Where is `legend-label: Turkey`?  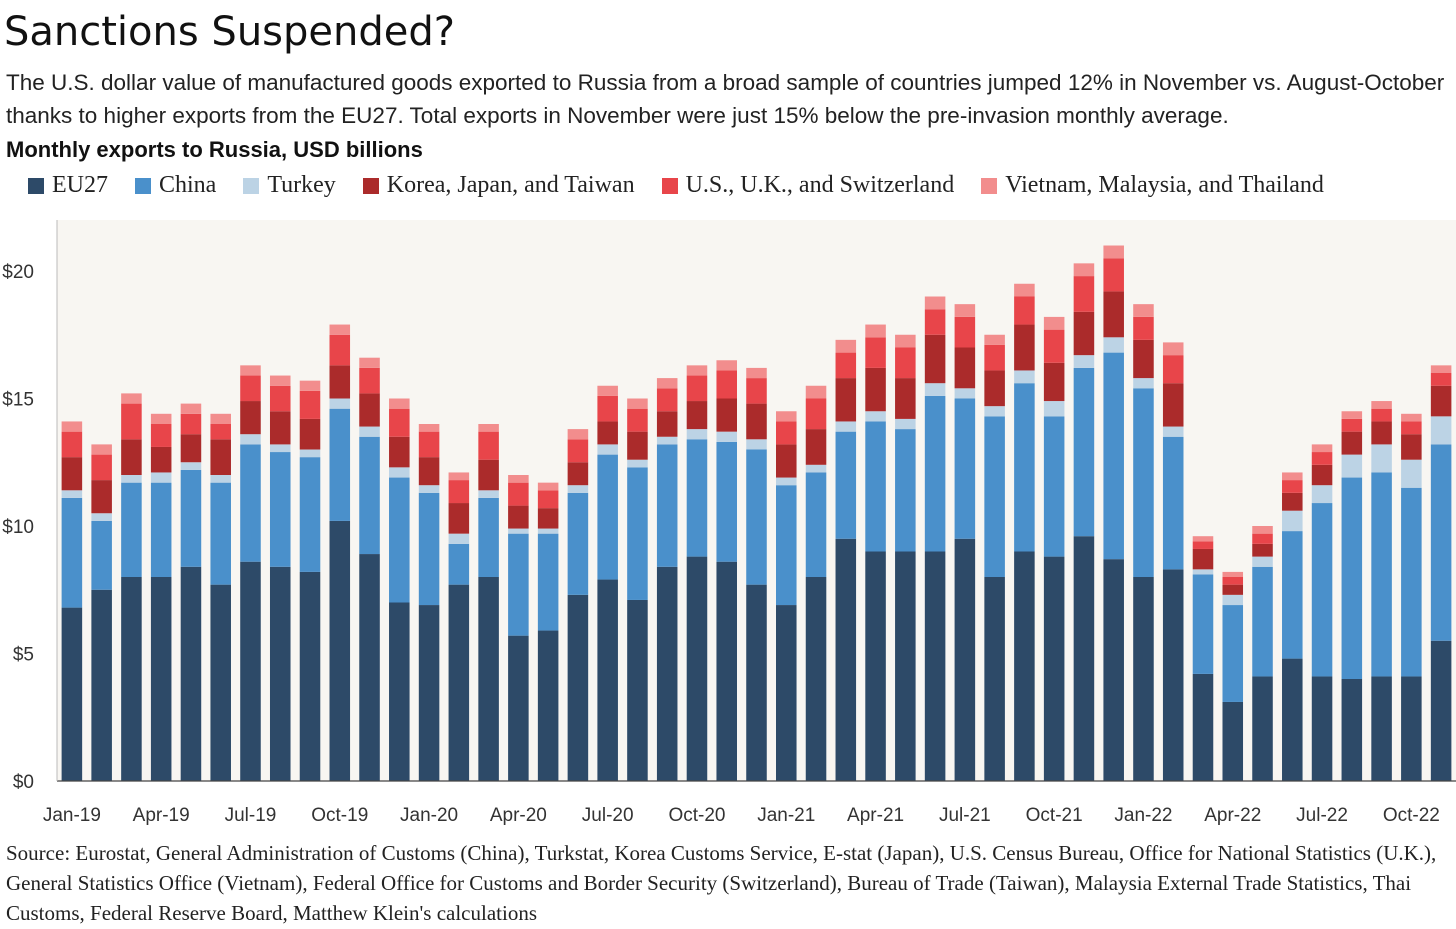
legend-label: Turkey is located at coordinates (301, 185).